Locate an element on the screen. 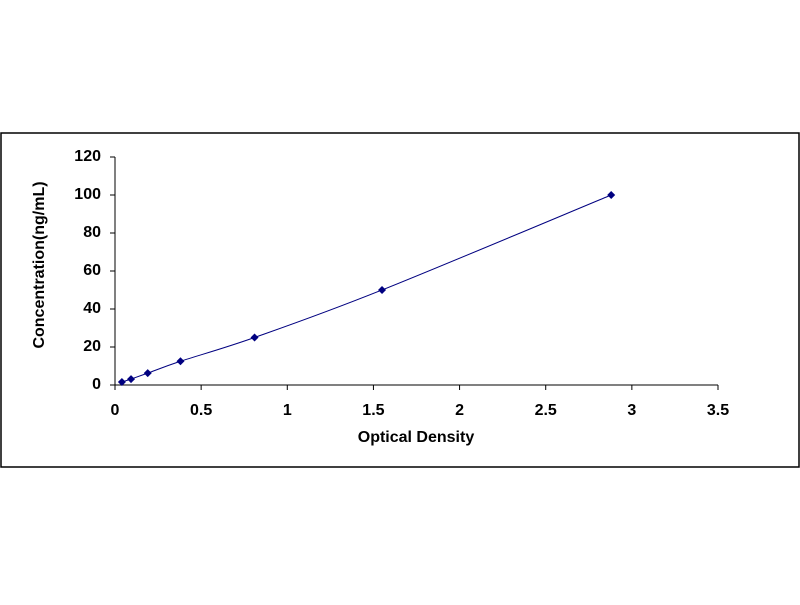 The image size is (800, 605). x-tick-label: 1 is located at coordinates (287, 410).